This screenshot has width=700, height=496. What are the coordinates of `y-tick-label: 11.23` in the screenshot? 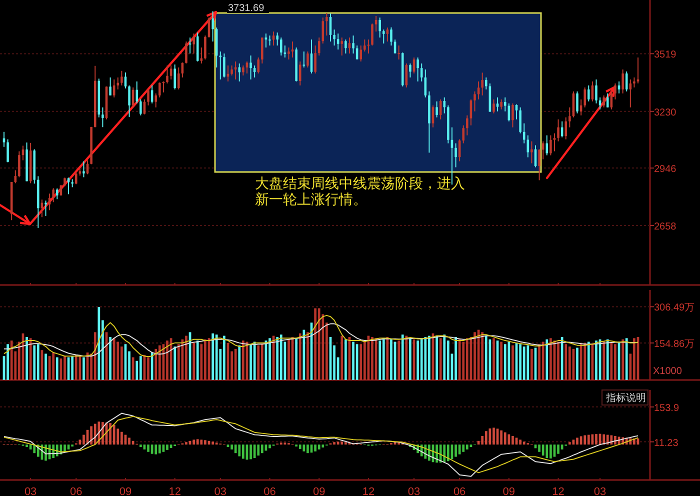 It's located at (666, 443).